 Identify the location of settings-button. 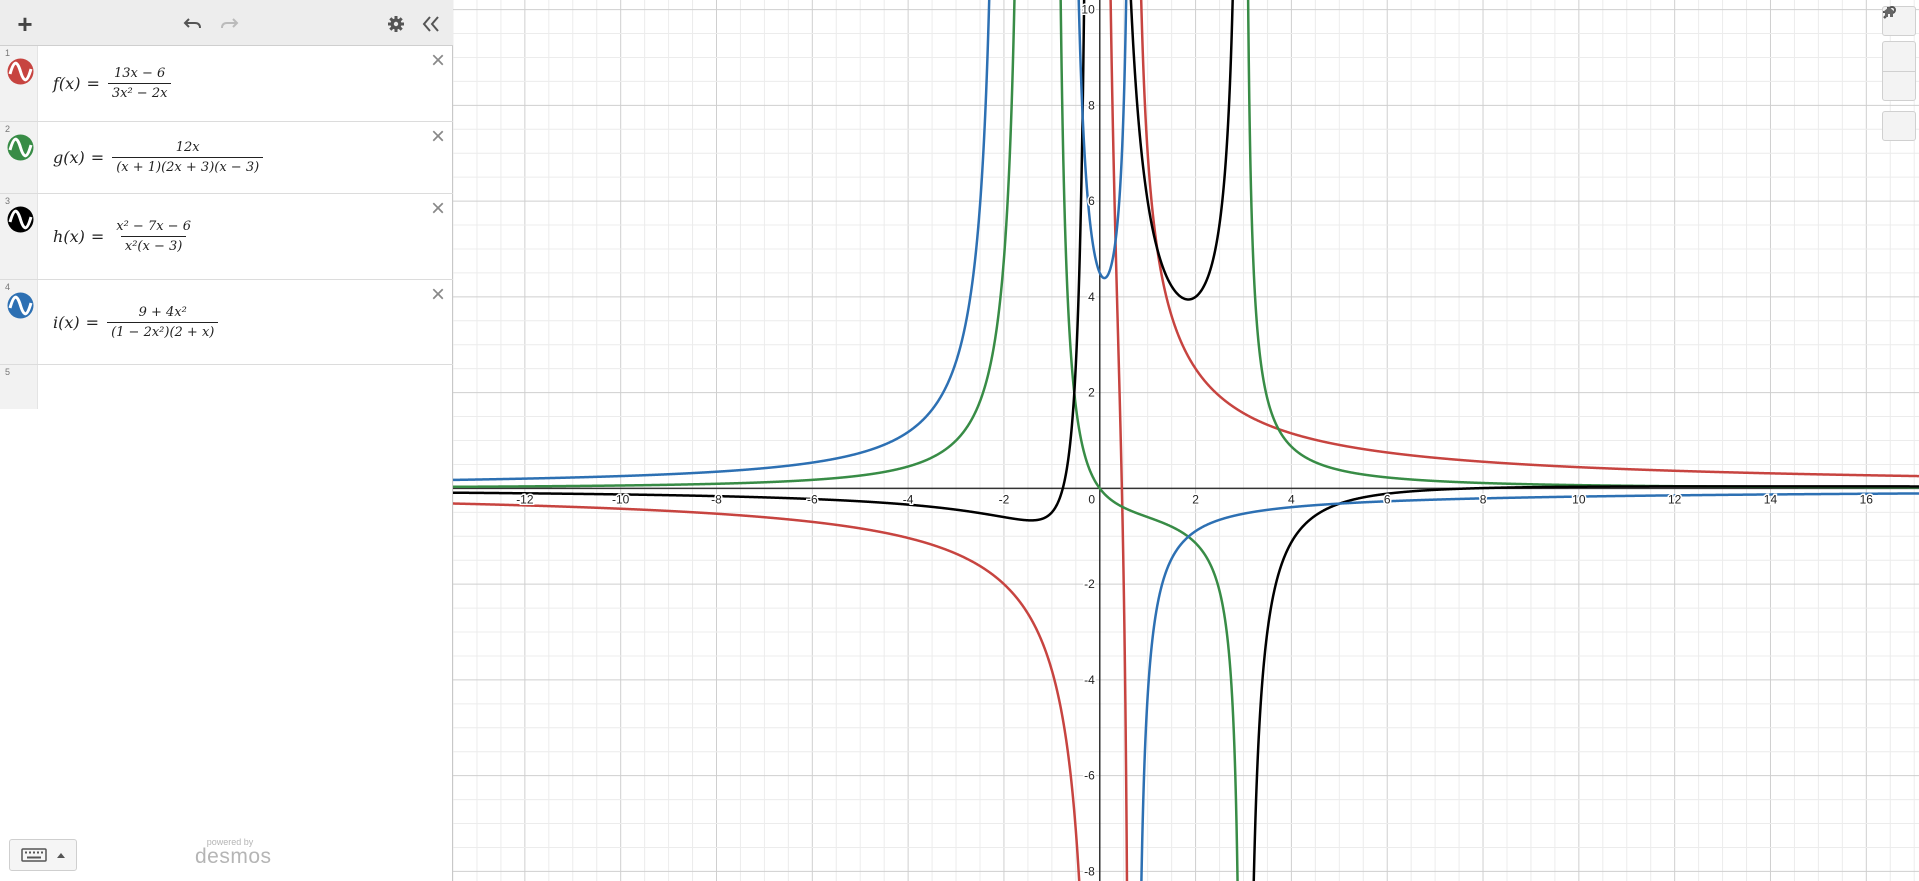
(396, 24).